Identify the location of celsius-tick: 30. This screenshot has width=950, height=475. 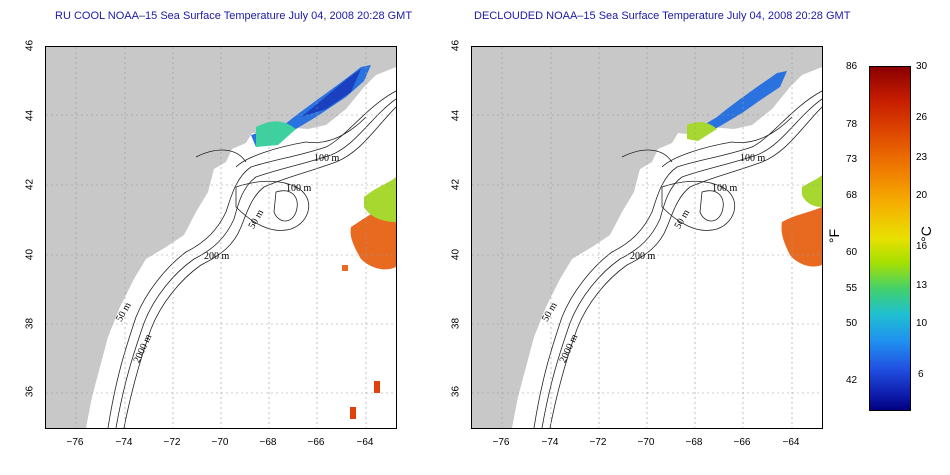
(922, 66).